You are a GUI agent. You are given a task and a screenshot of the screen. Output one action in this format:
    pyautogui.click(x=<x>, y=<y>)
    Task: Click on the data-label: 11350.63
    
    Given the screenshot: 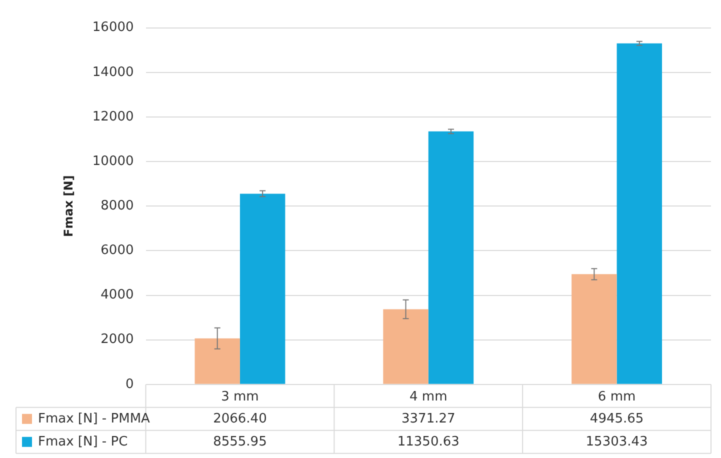 What is the action you would take?
    pyautogui.click(x=428, y=442)
    